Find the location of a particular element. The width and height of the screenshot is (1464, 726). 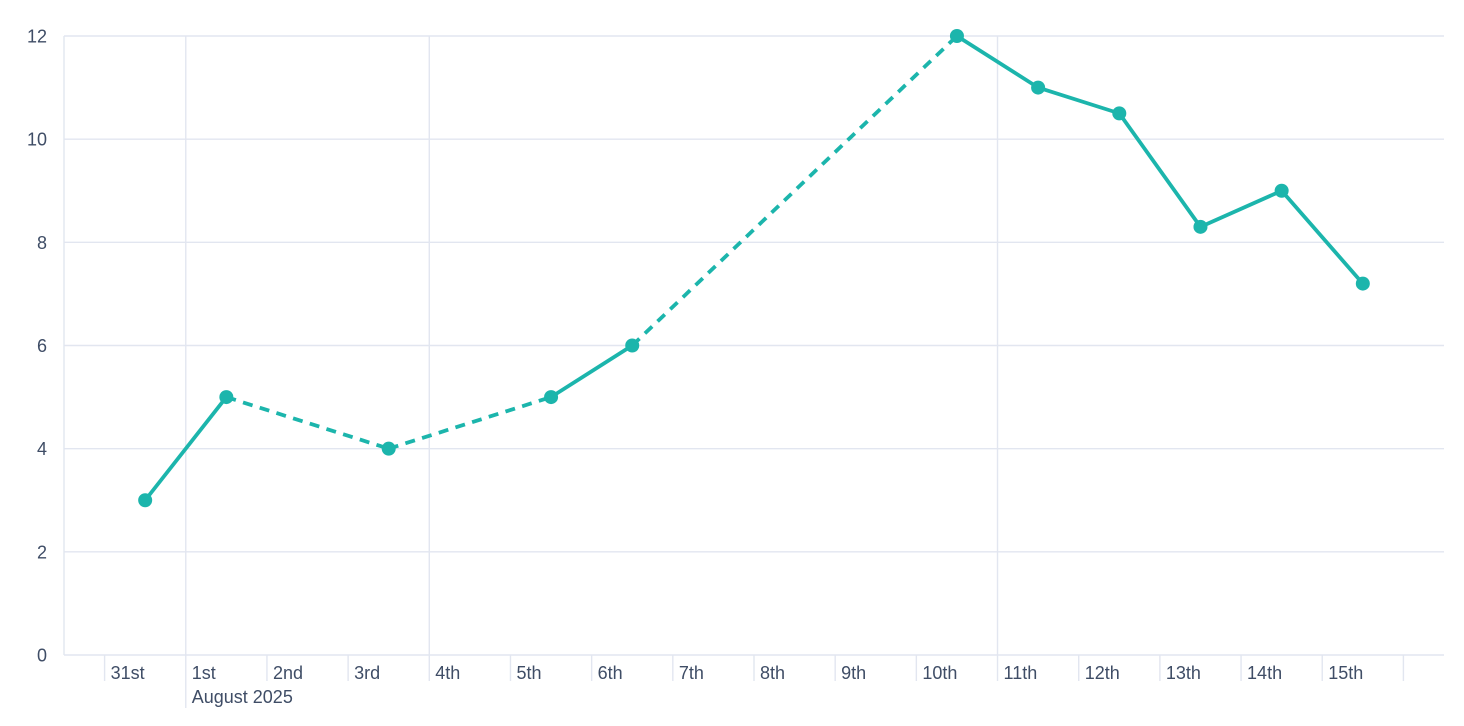

x-tick-label: 8th is located at coordinates (772, 673).